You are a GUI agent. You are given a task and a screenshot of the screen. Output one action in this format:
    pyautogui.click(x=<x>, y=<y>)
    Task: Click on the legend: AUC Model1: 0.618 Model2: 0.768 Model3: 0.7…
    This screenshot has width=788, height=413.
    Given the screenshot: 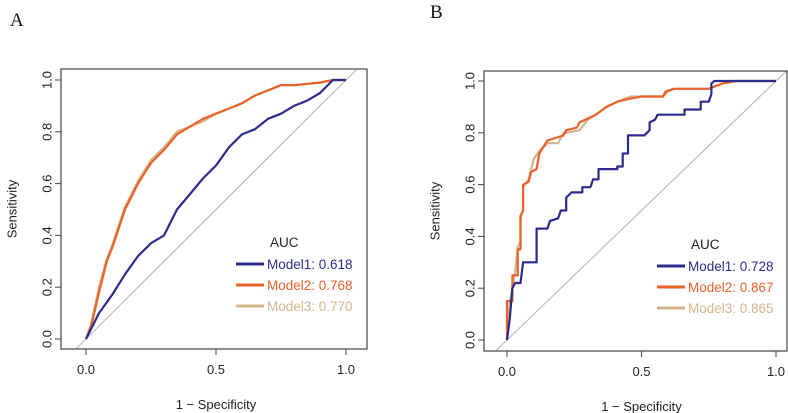 What is the action you would take?
    pyautogui.click(x=294, y=274)
    